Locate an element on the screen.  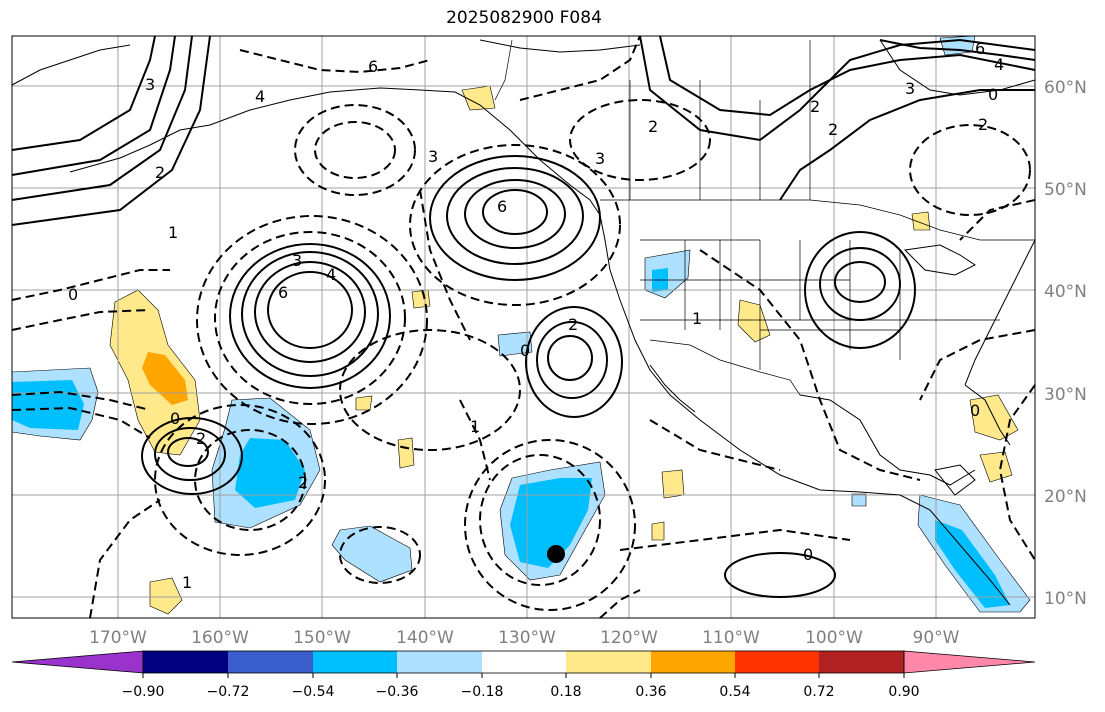
longitude-label: 170°W is located at coordinates (118, 638).